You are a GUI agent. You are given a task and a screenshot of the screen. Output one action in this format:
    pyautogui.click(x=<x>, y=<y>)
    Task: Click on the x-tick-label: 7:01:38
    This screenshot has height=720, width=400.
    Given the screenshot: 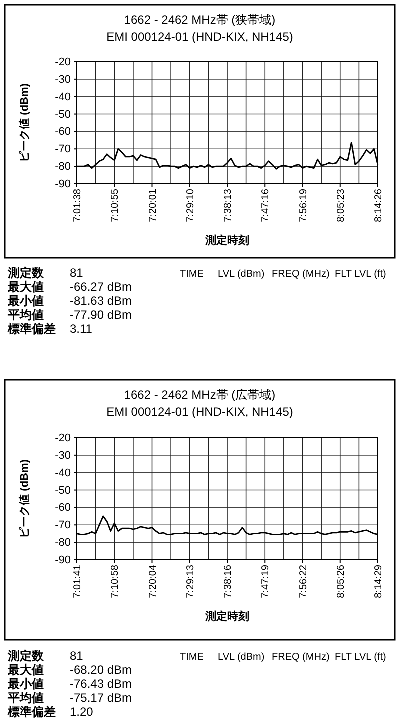 What is the action you would take?
    pyautogui.click(x=78, y=205)
    